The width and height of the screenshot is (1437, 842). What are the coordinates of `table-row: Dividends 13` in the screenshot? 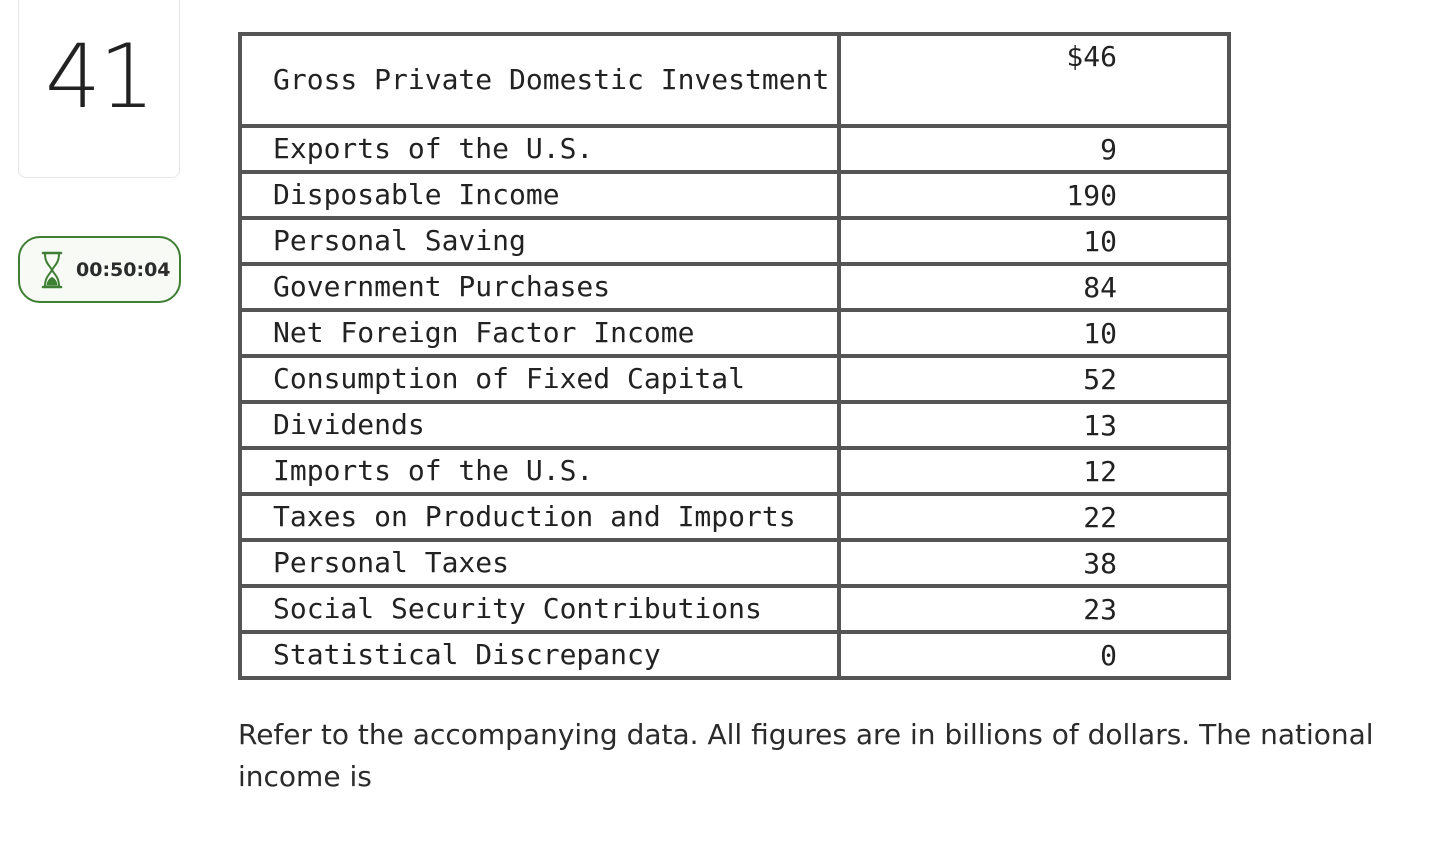 It's located at (734, 425).